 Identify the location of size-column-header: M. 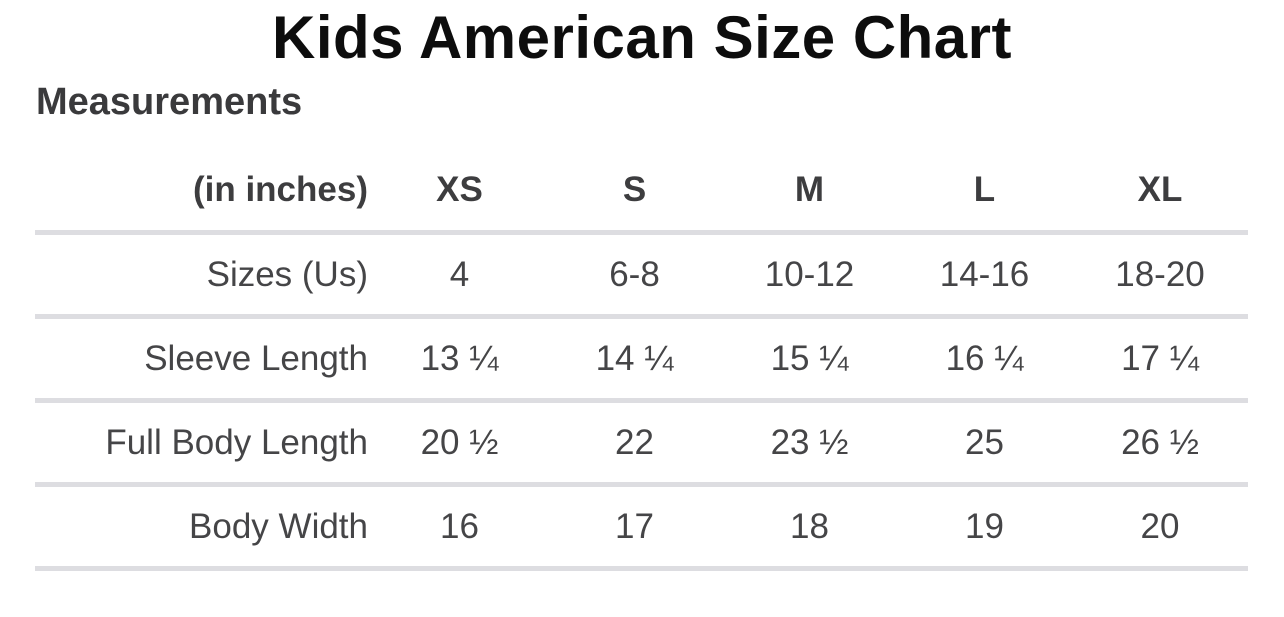
(809, 192).